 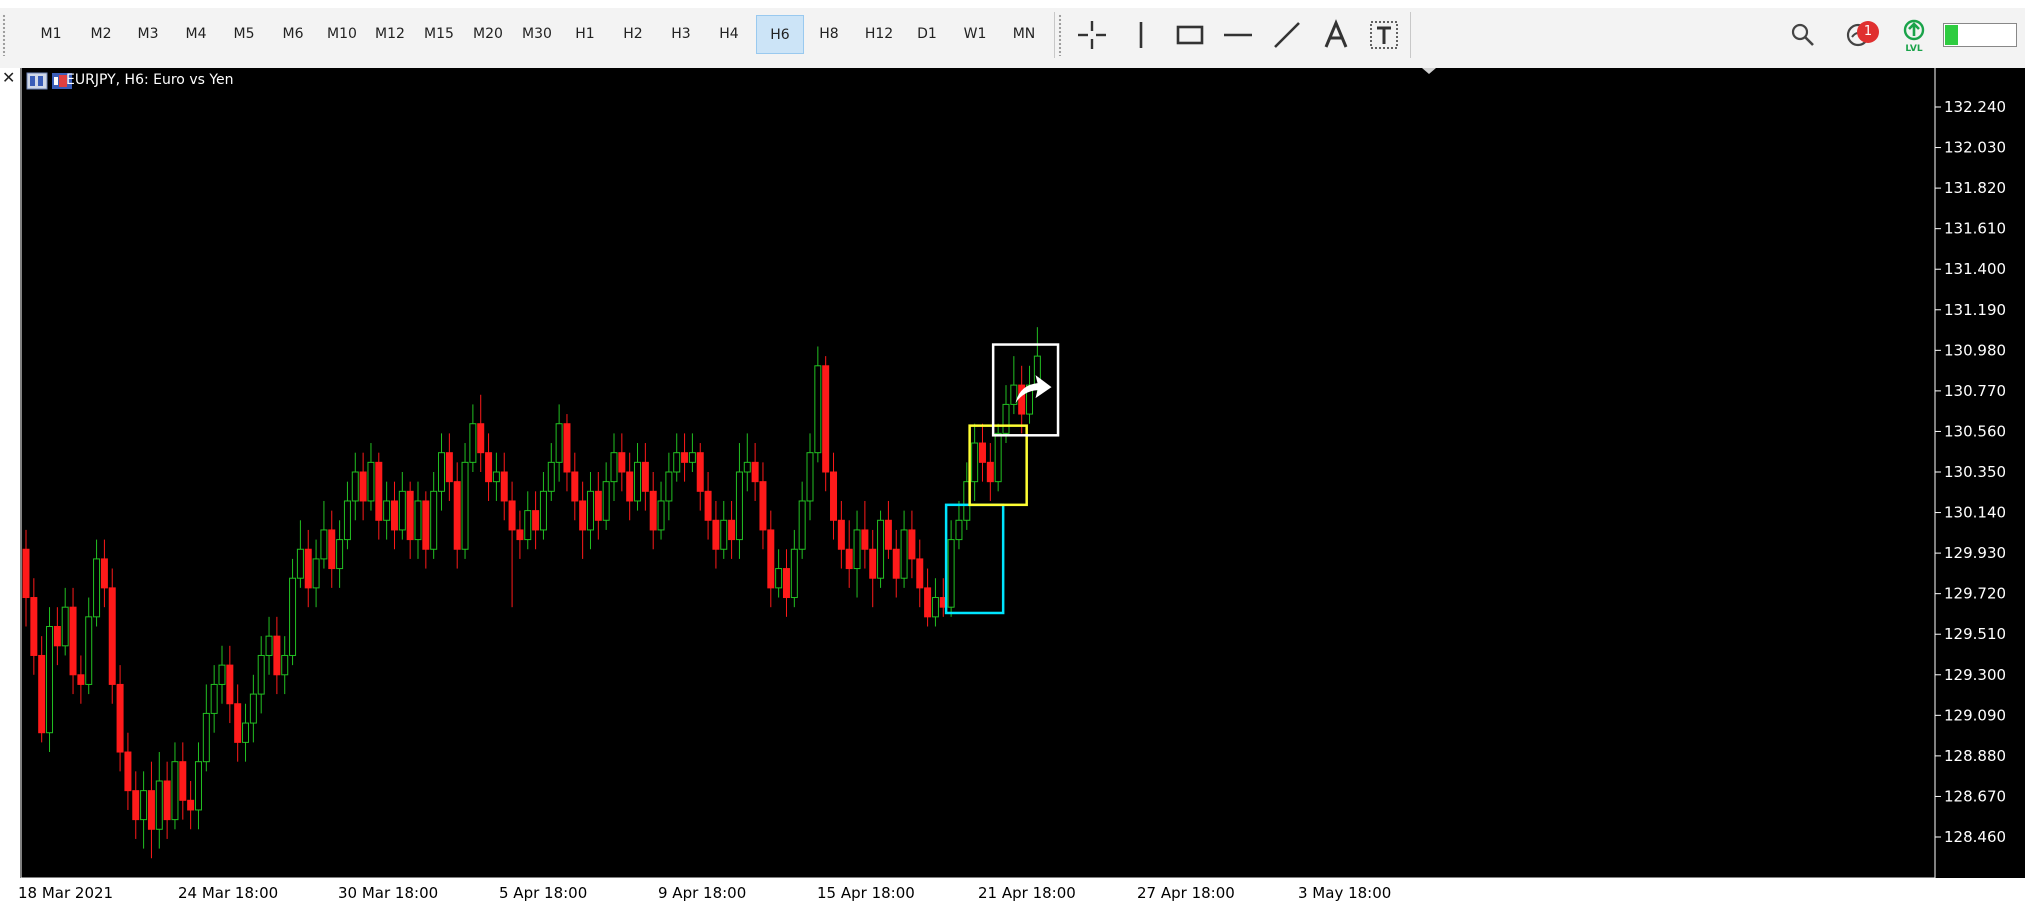 I want to click on y-tick-label: 130.140, so click(x=1975, y=513).